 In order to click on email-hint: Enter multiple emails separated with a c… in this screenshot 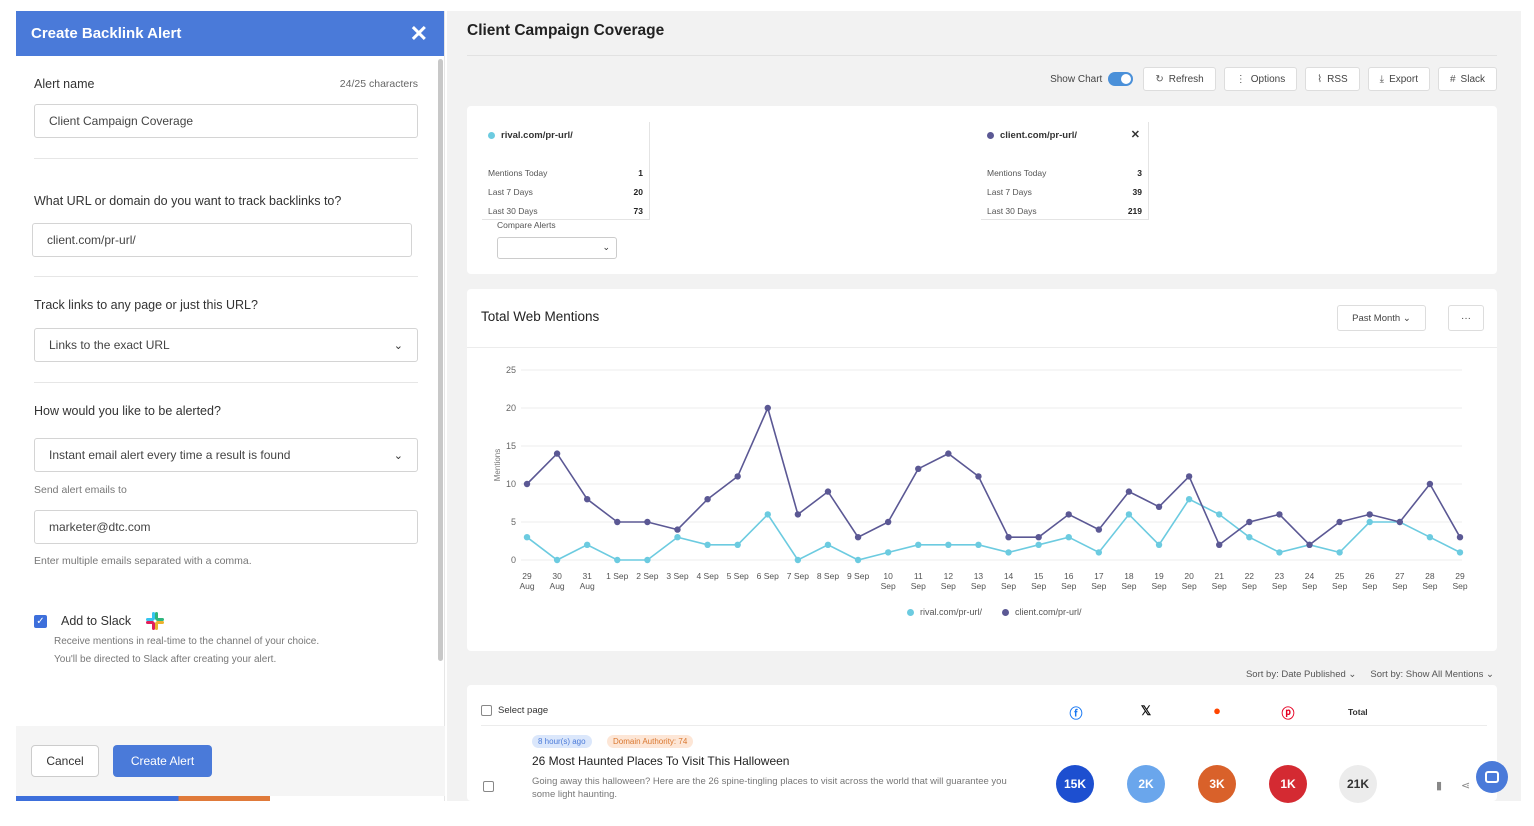, I will do `click(143, 561)`.